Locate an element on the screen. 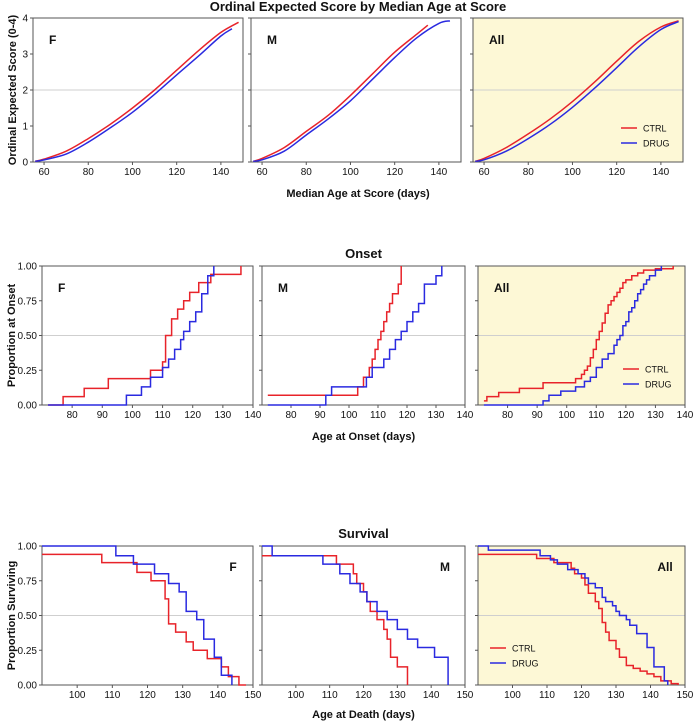  chart-title: Onset is located at coordinates (364, 253).